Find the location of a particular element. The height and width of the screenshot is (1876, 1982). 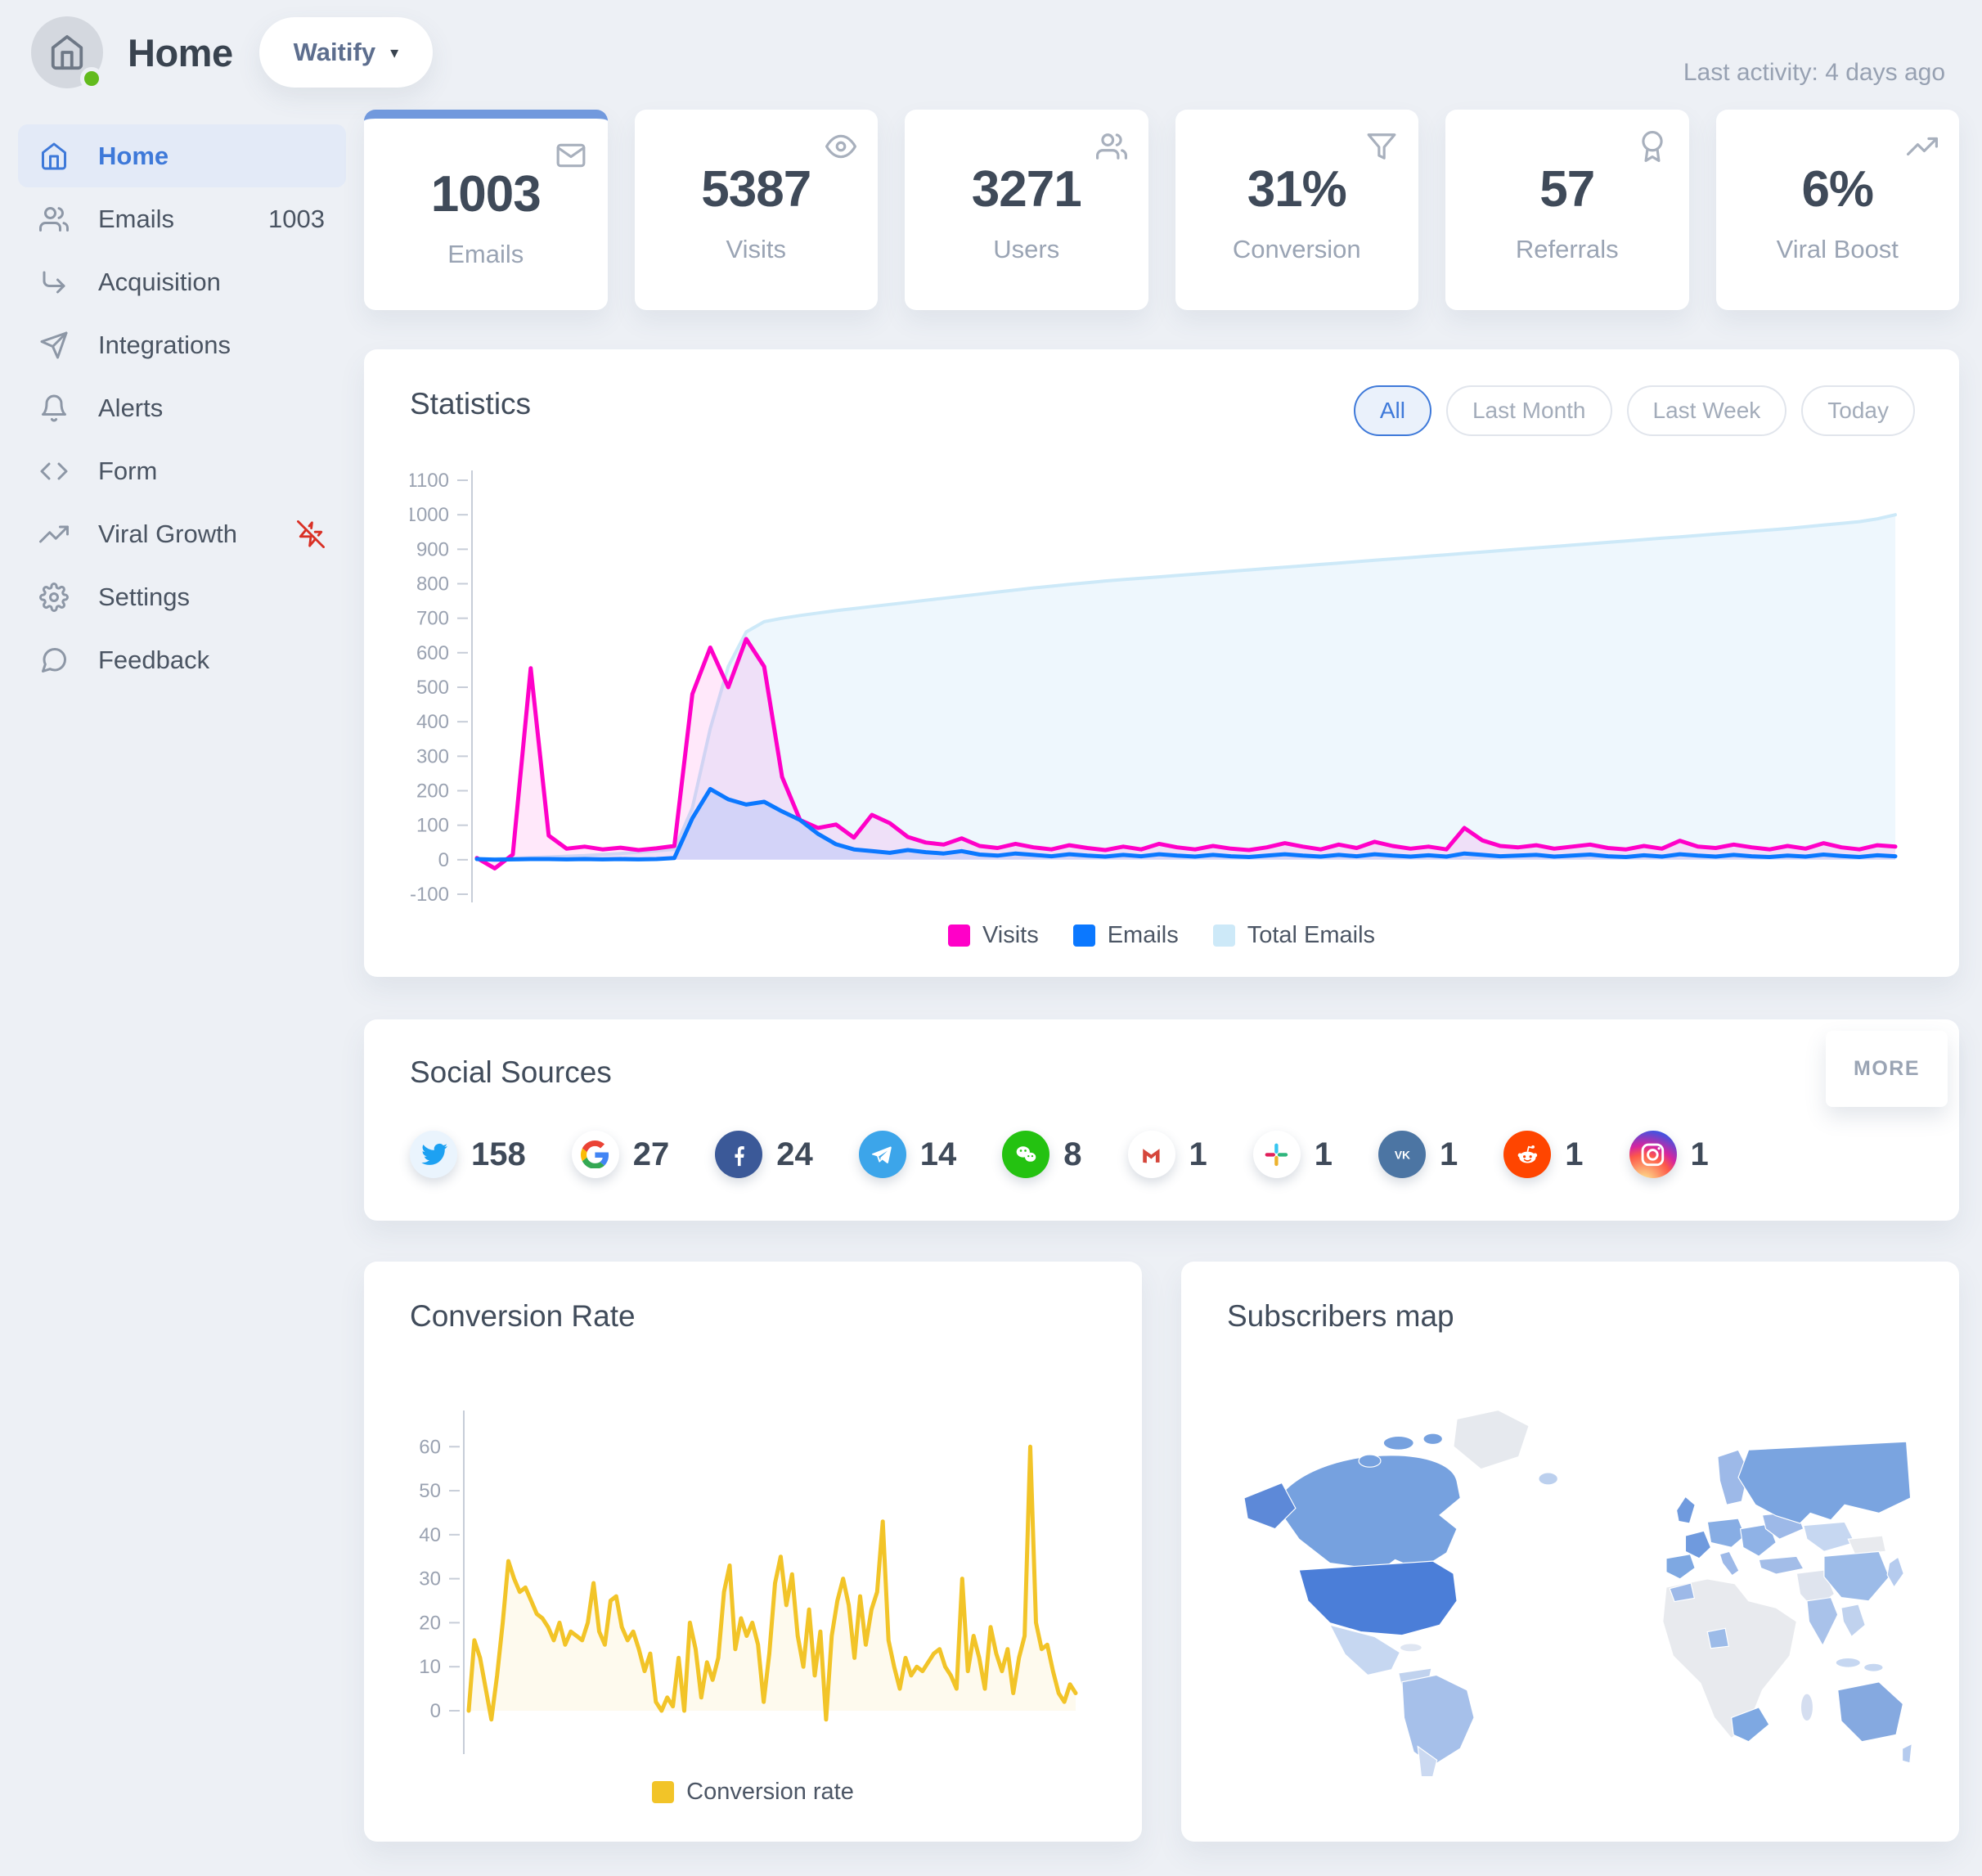

filter-icon is located at coordinates (1381, 147).